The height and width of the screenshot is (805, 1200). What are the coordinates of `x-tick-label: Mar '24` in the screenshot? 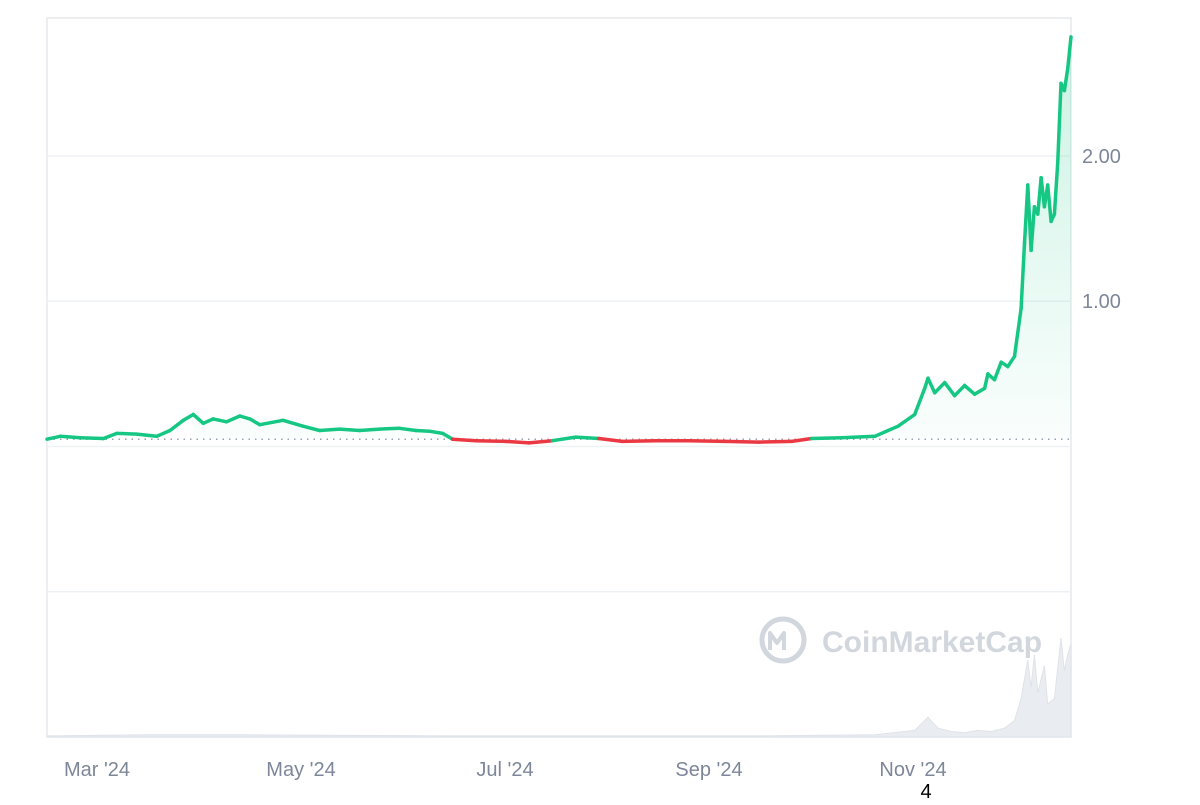 It's located at (97, 770).